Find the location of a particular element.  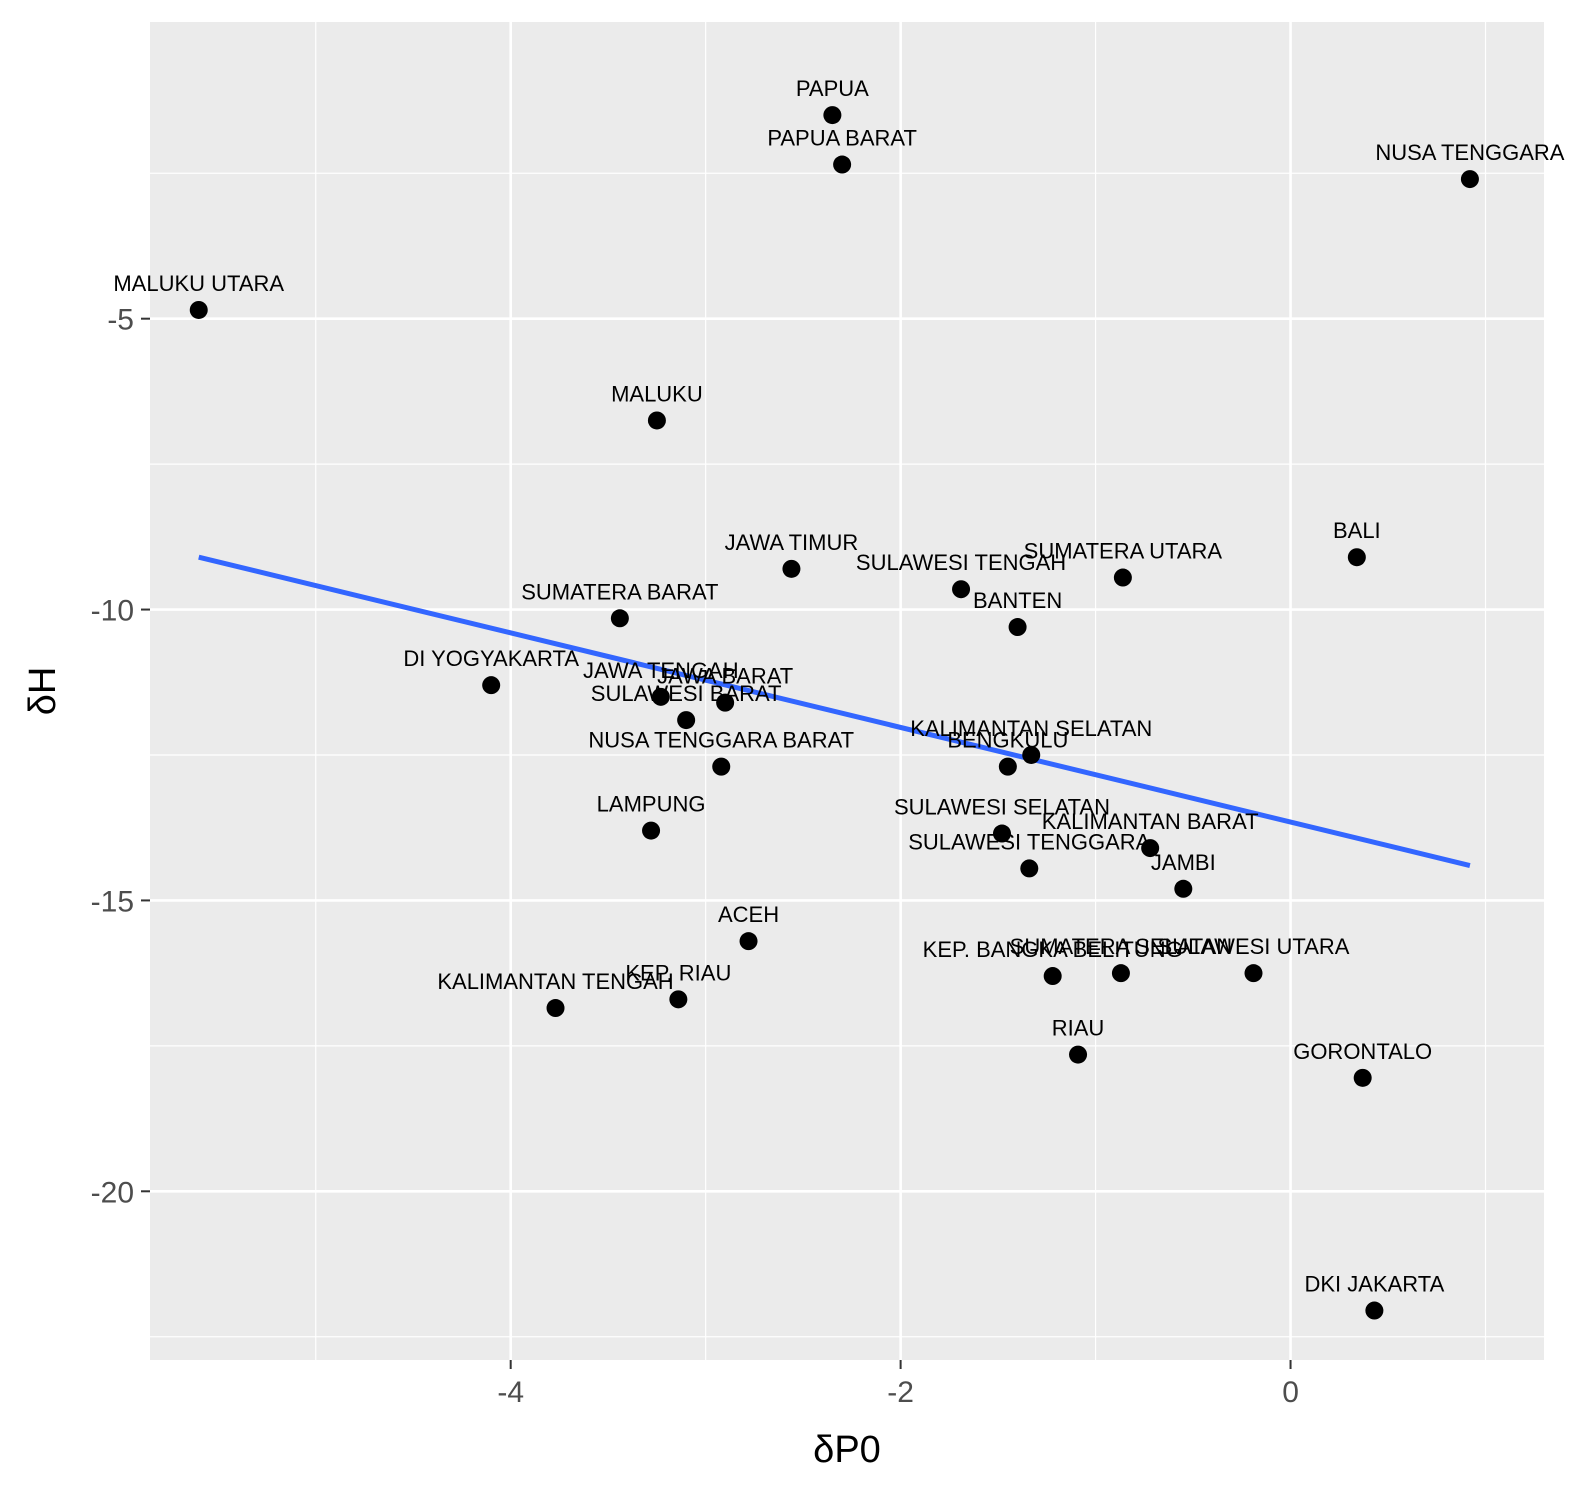

point-label: PAPUA BARAT is located at coordinates (842, 138).